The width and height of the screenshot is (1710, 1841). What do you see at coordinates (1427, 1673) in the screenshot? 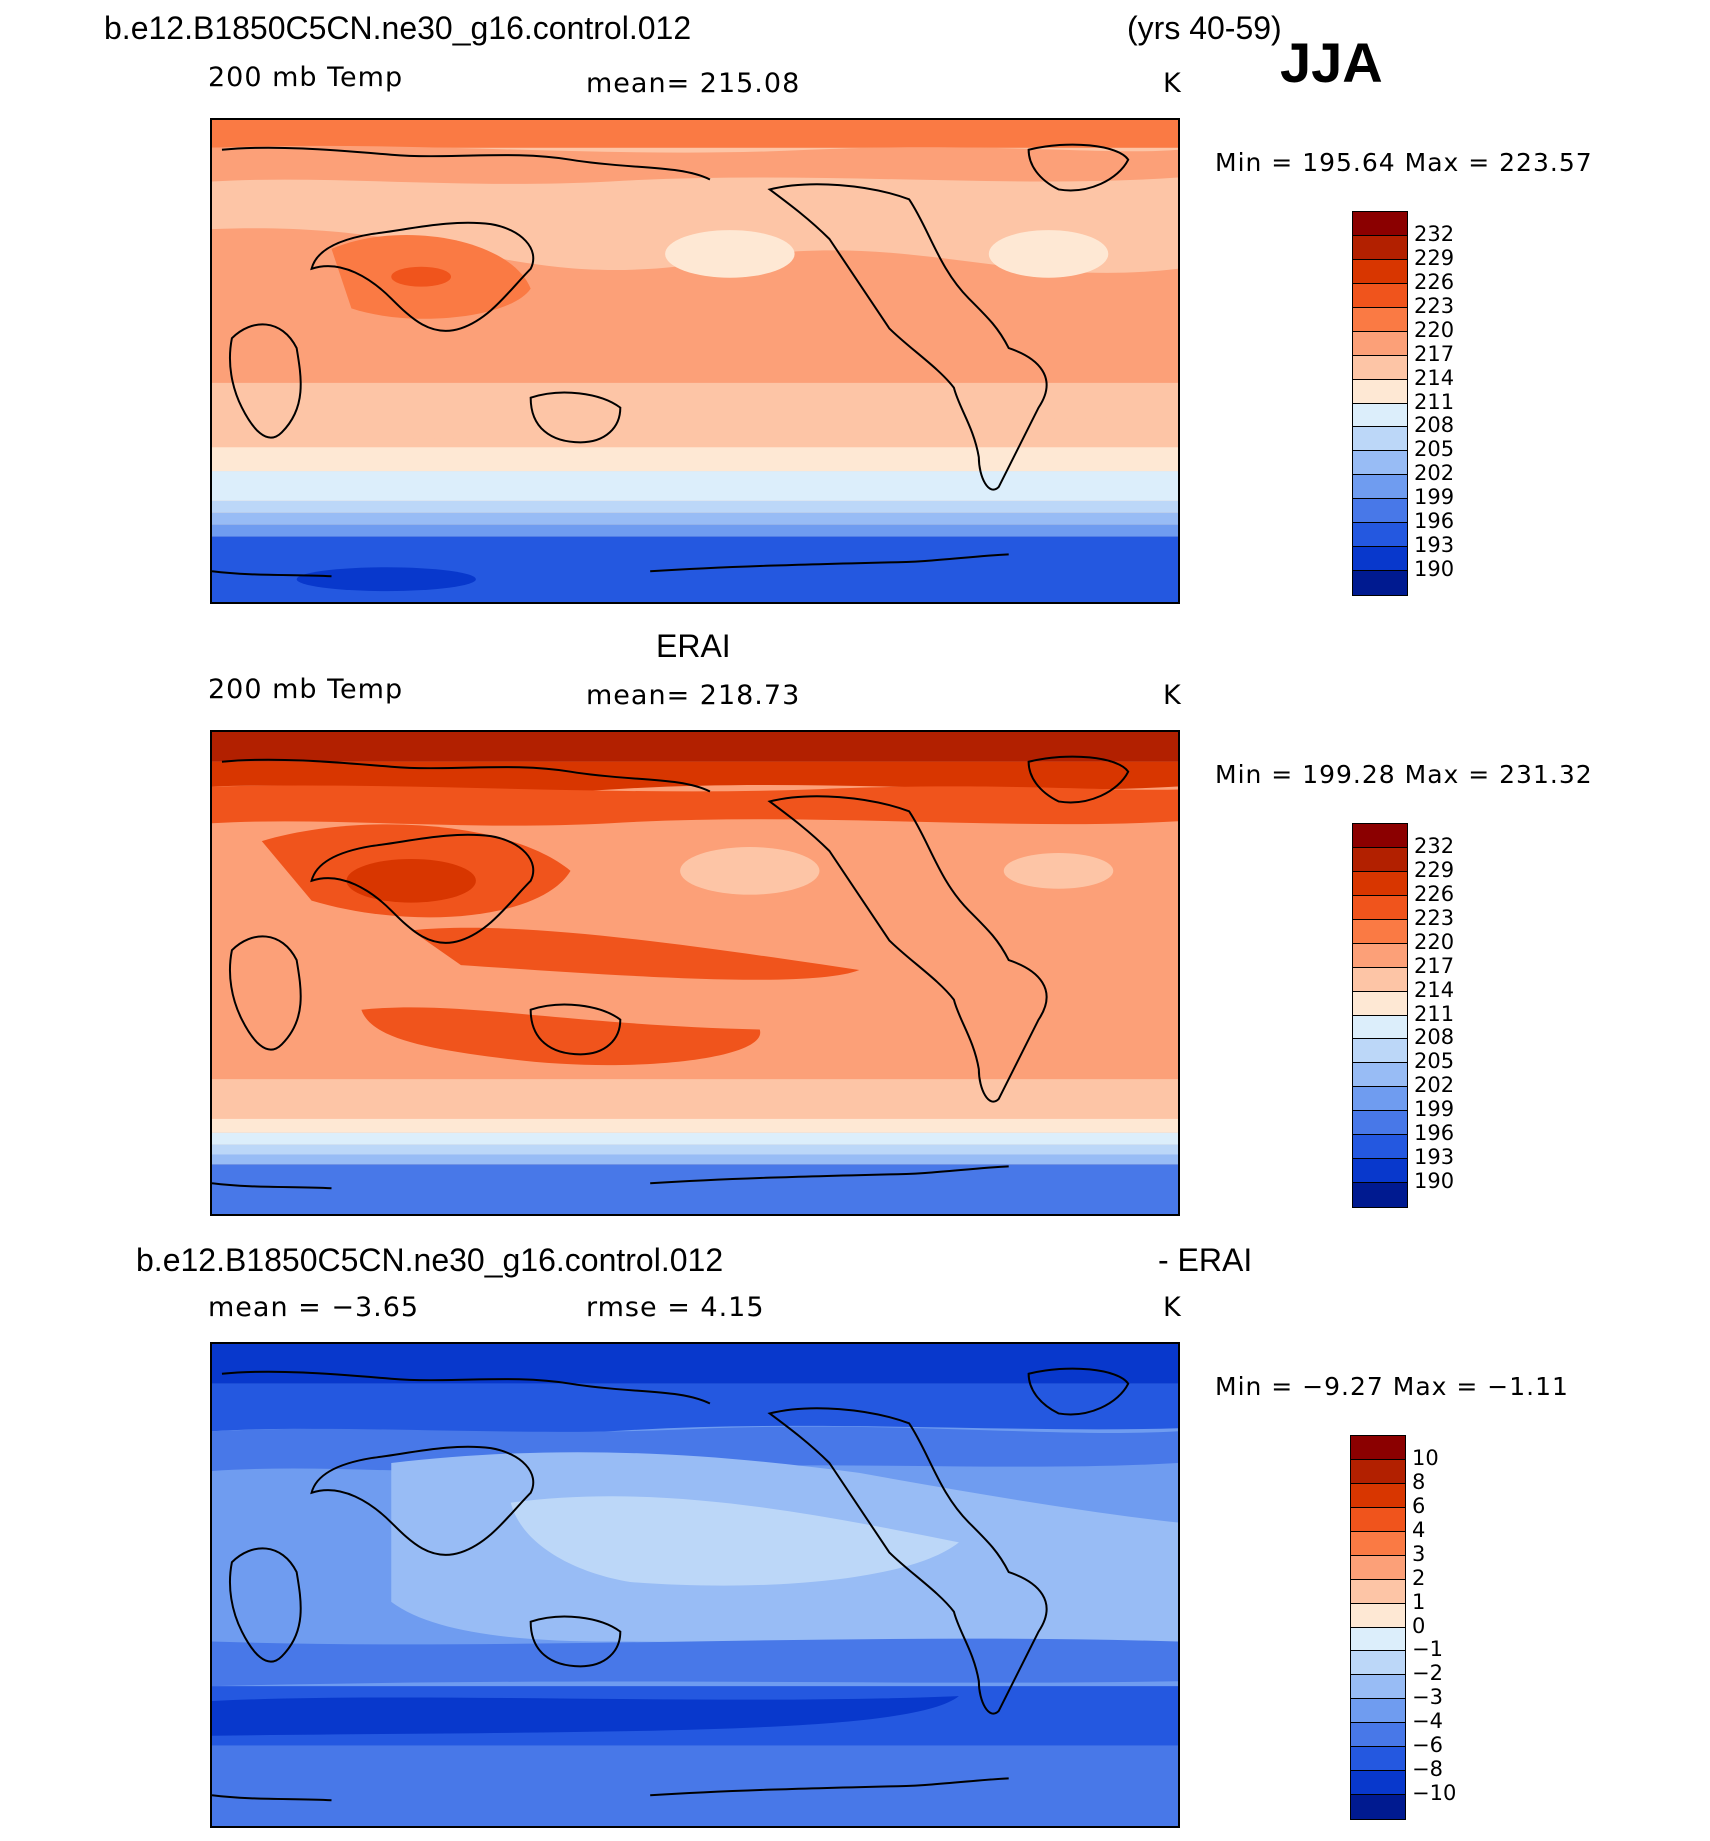
I see `colorbar-label: −2` at bounding box center [1427, 1673].